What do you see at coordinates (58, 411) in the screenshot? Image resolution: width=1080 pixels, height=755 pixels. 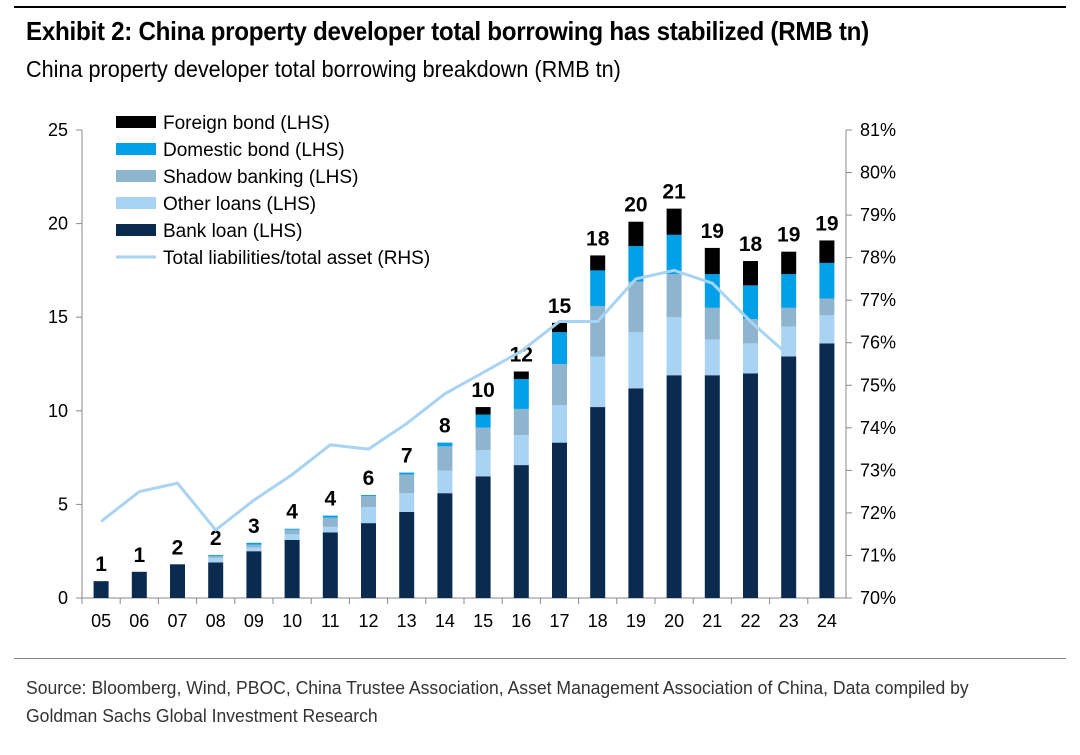 I see `left-tick-label: 10` at bounding box center [58, 411].